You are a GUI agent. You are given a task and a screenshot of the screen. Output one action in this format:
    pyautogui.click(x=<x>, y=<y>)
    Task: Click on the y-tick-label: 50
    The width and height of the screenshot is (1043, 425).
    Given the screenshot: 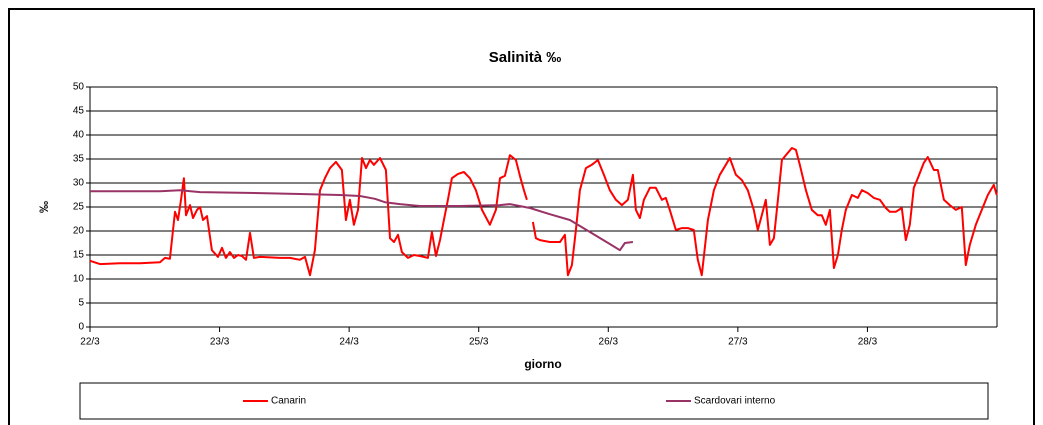 What is the action you would take?
    pyautogui.click(x=79, y=87)
    